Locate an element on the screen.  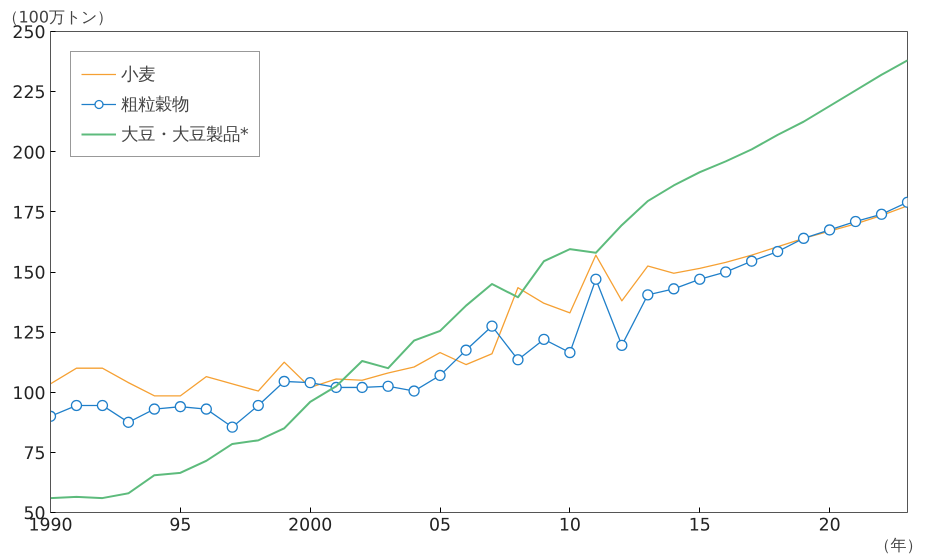
y-tick-label: 225 is located at coordinates (29, 93).